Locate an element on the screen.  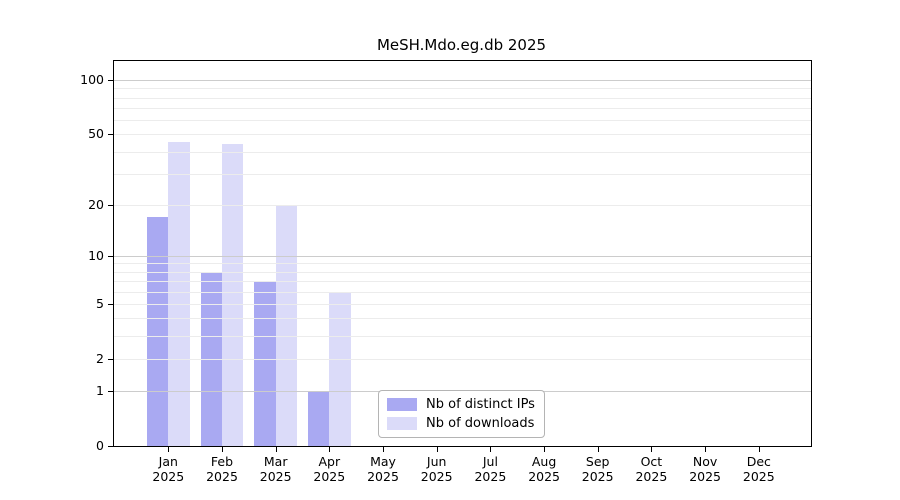
y-axis-tick-label: 50 is located at coordinates (96, 134).